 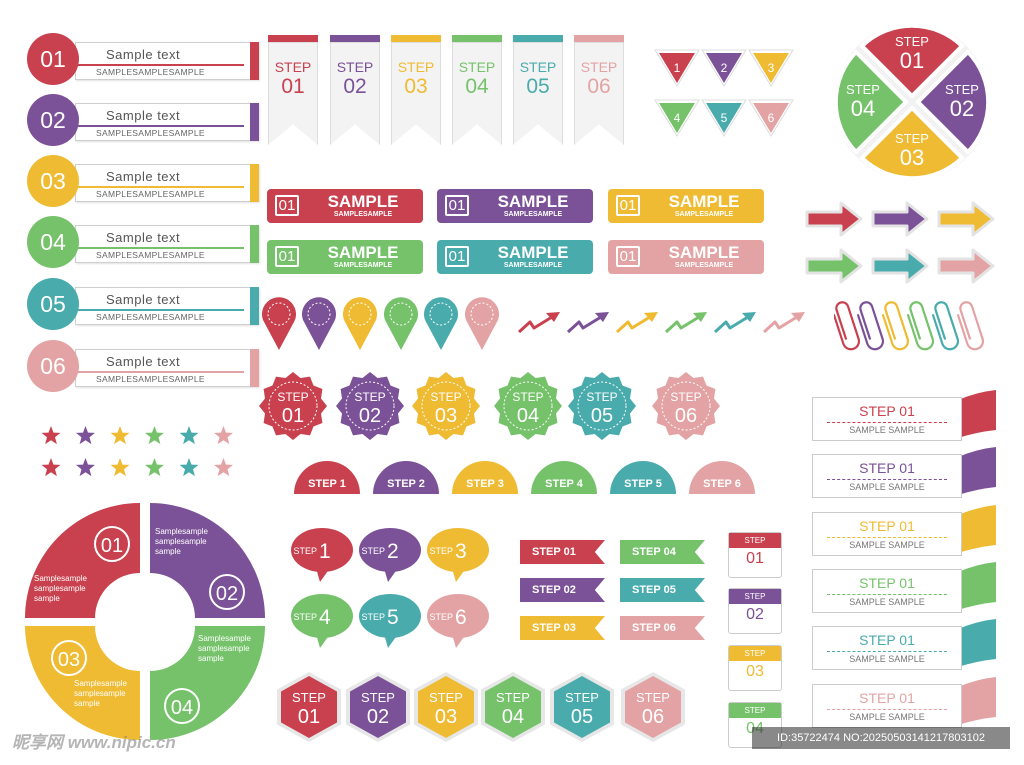 I want to click on dome-label: STEP 3, so click(x=485, y=477).